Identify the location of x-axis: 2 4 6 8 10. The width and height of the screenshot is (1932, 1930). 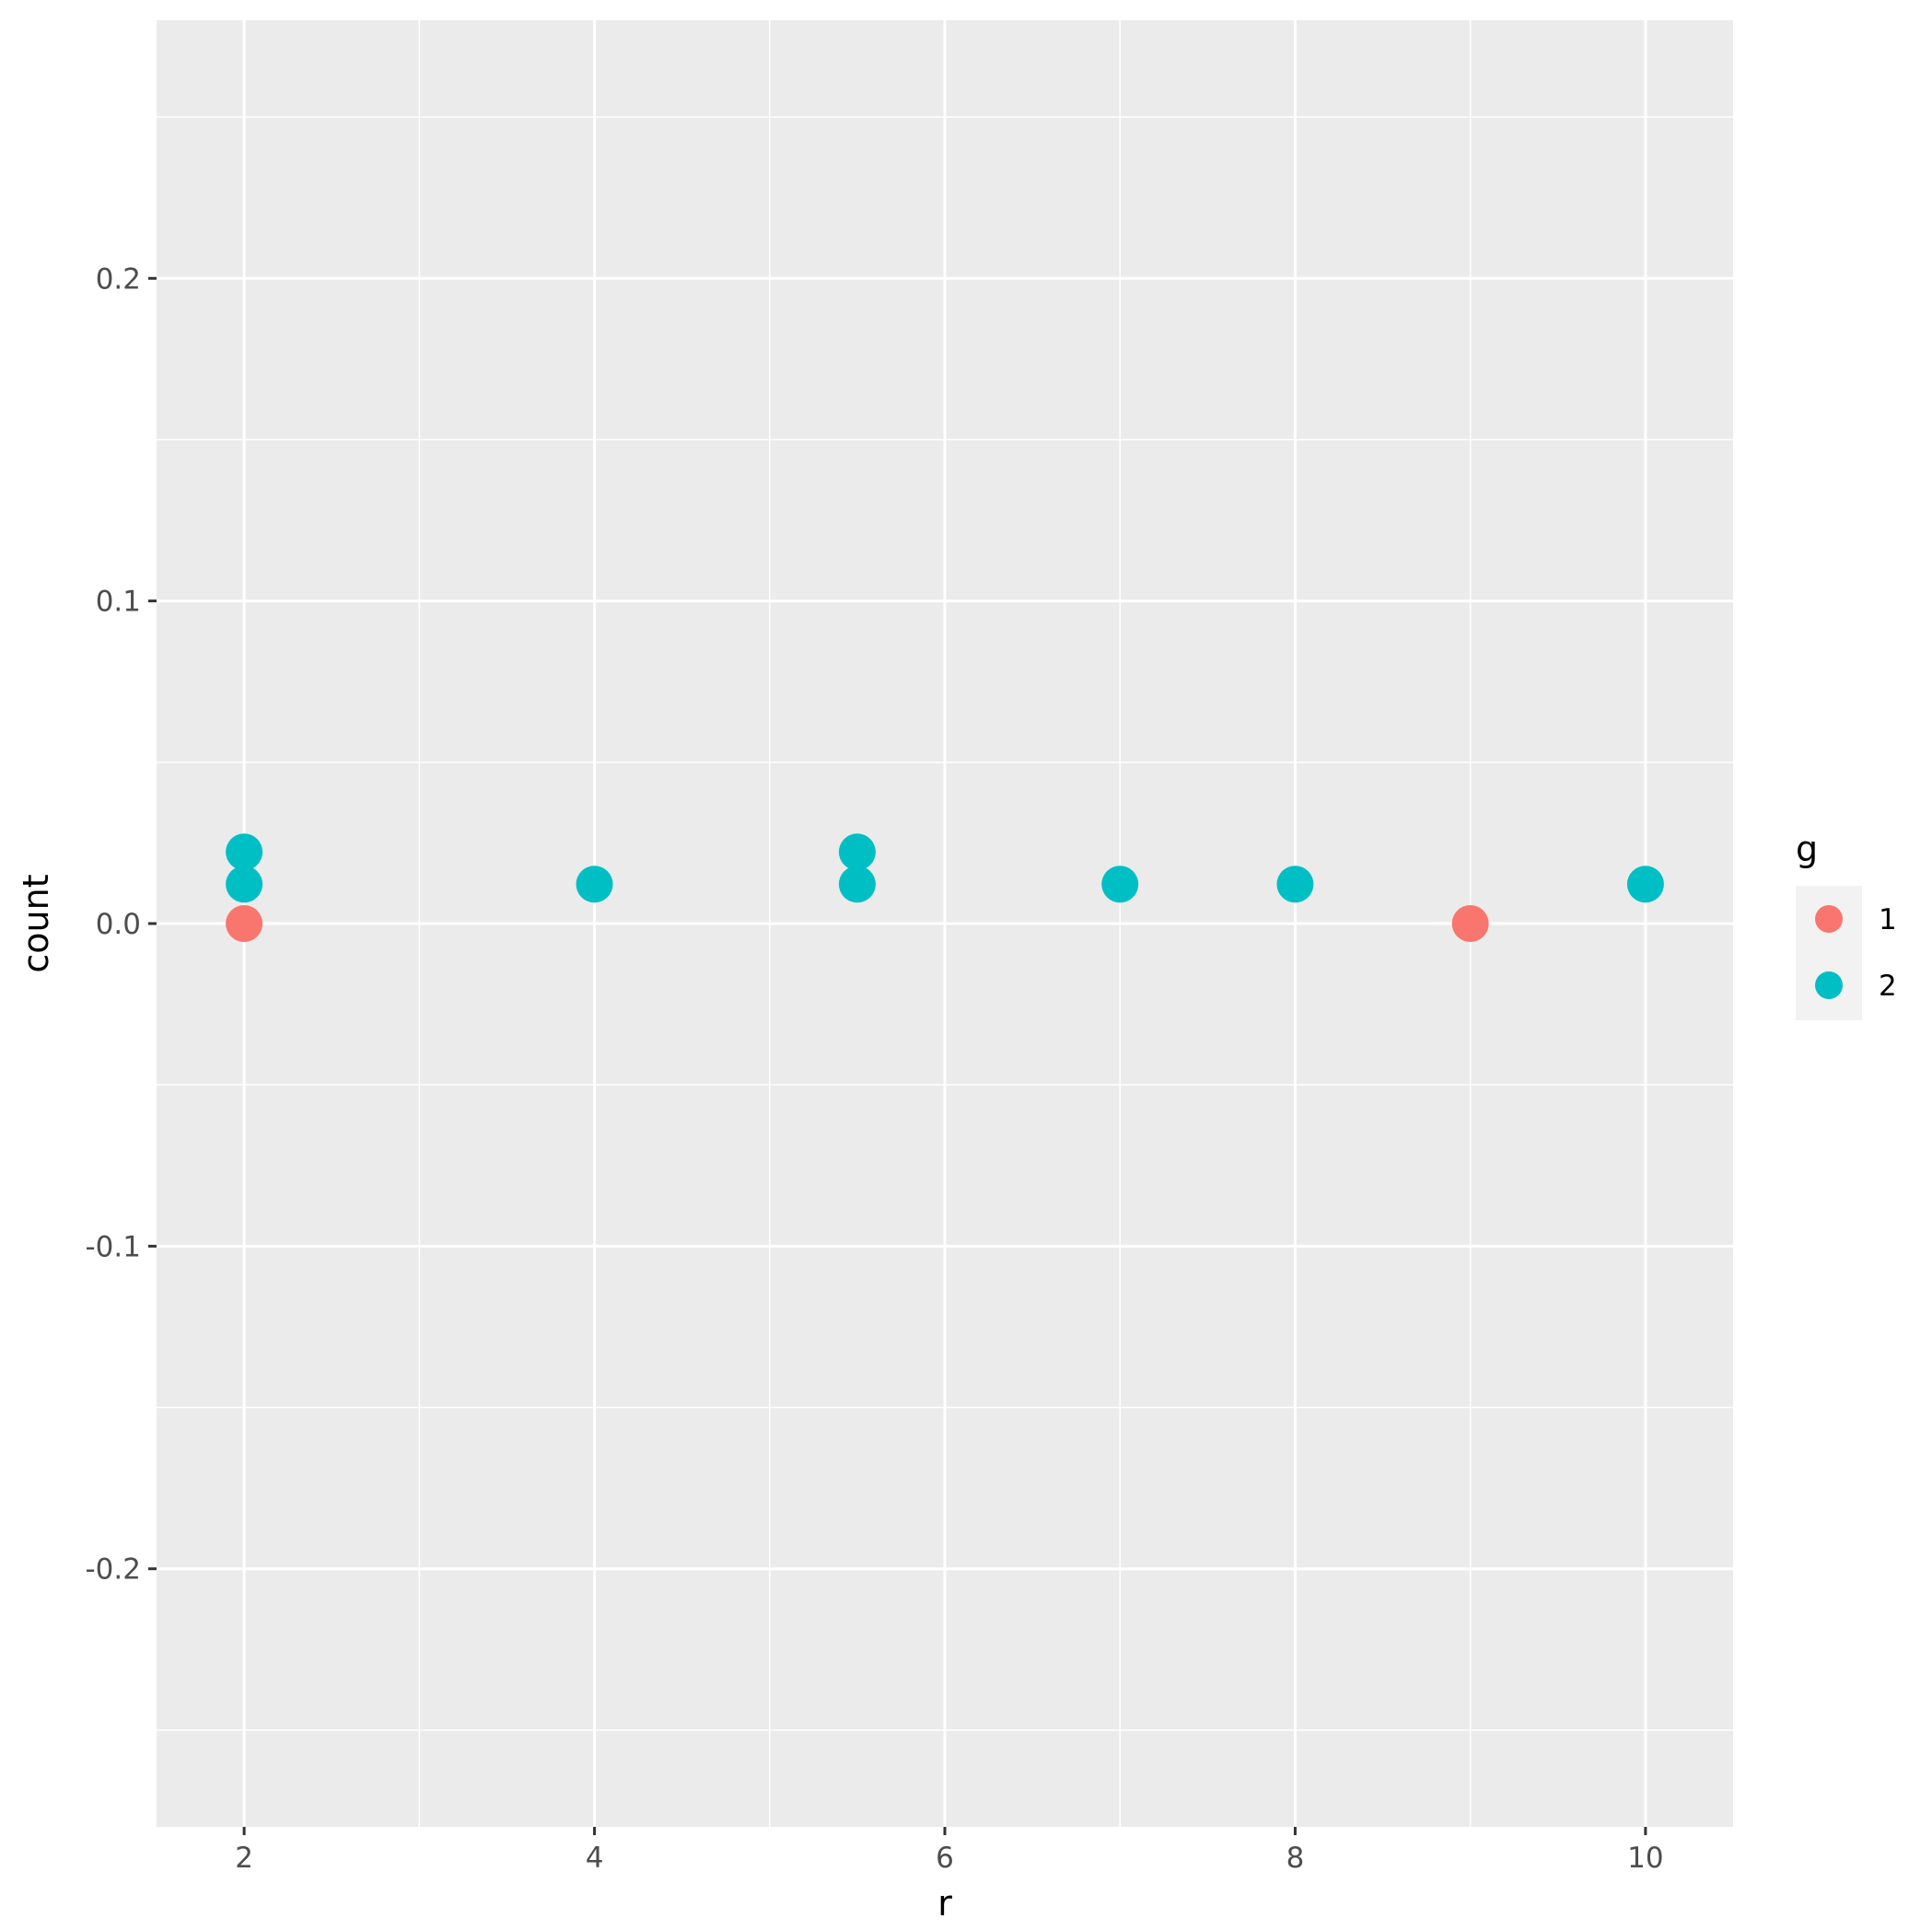
(949, 1851).